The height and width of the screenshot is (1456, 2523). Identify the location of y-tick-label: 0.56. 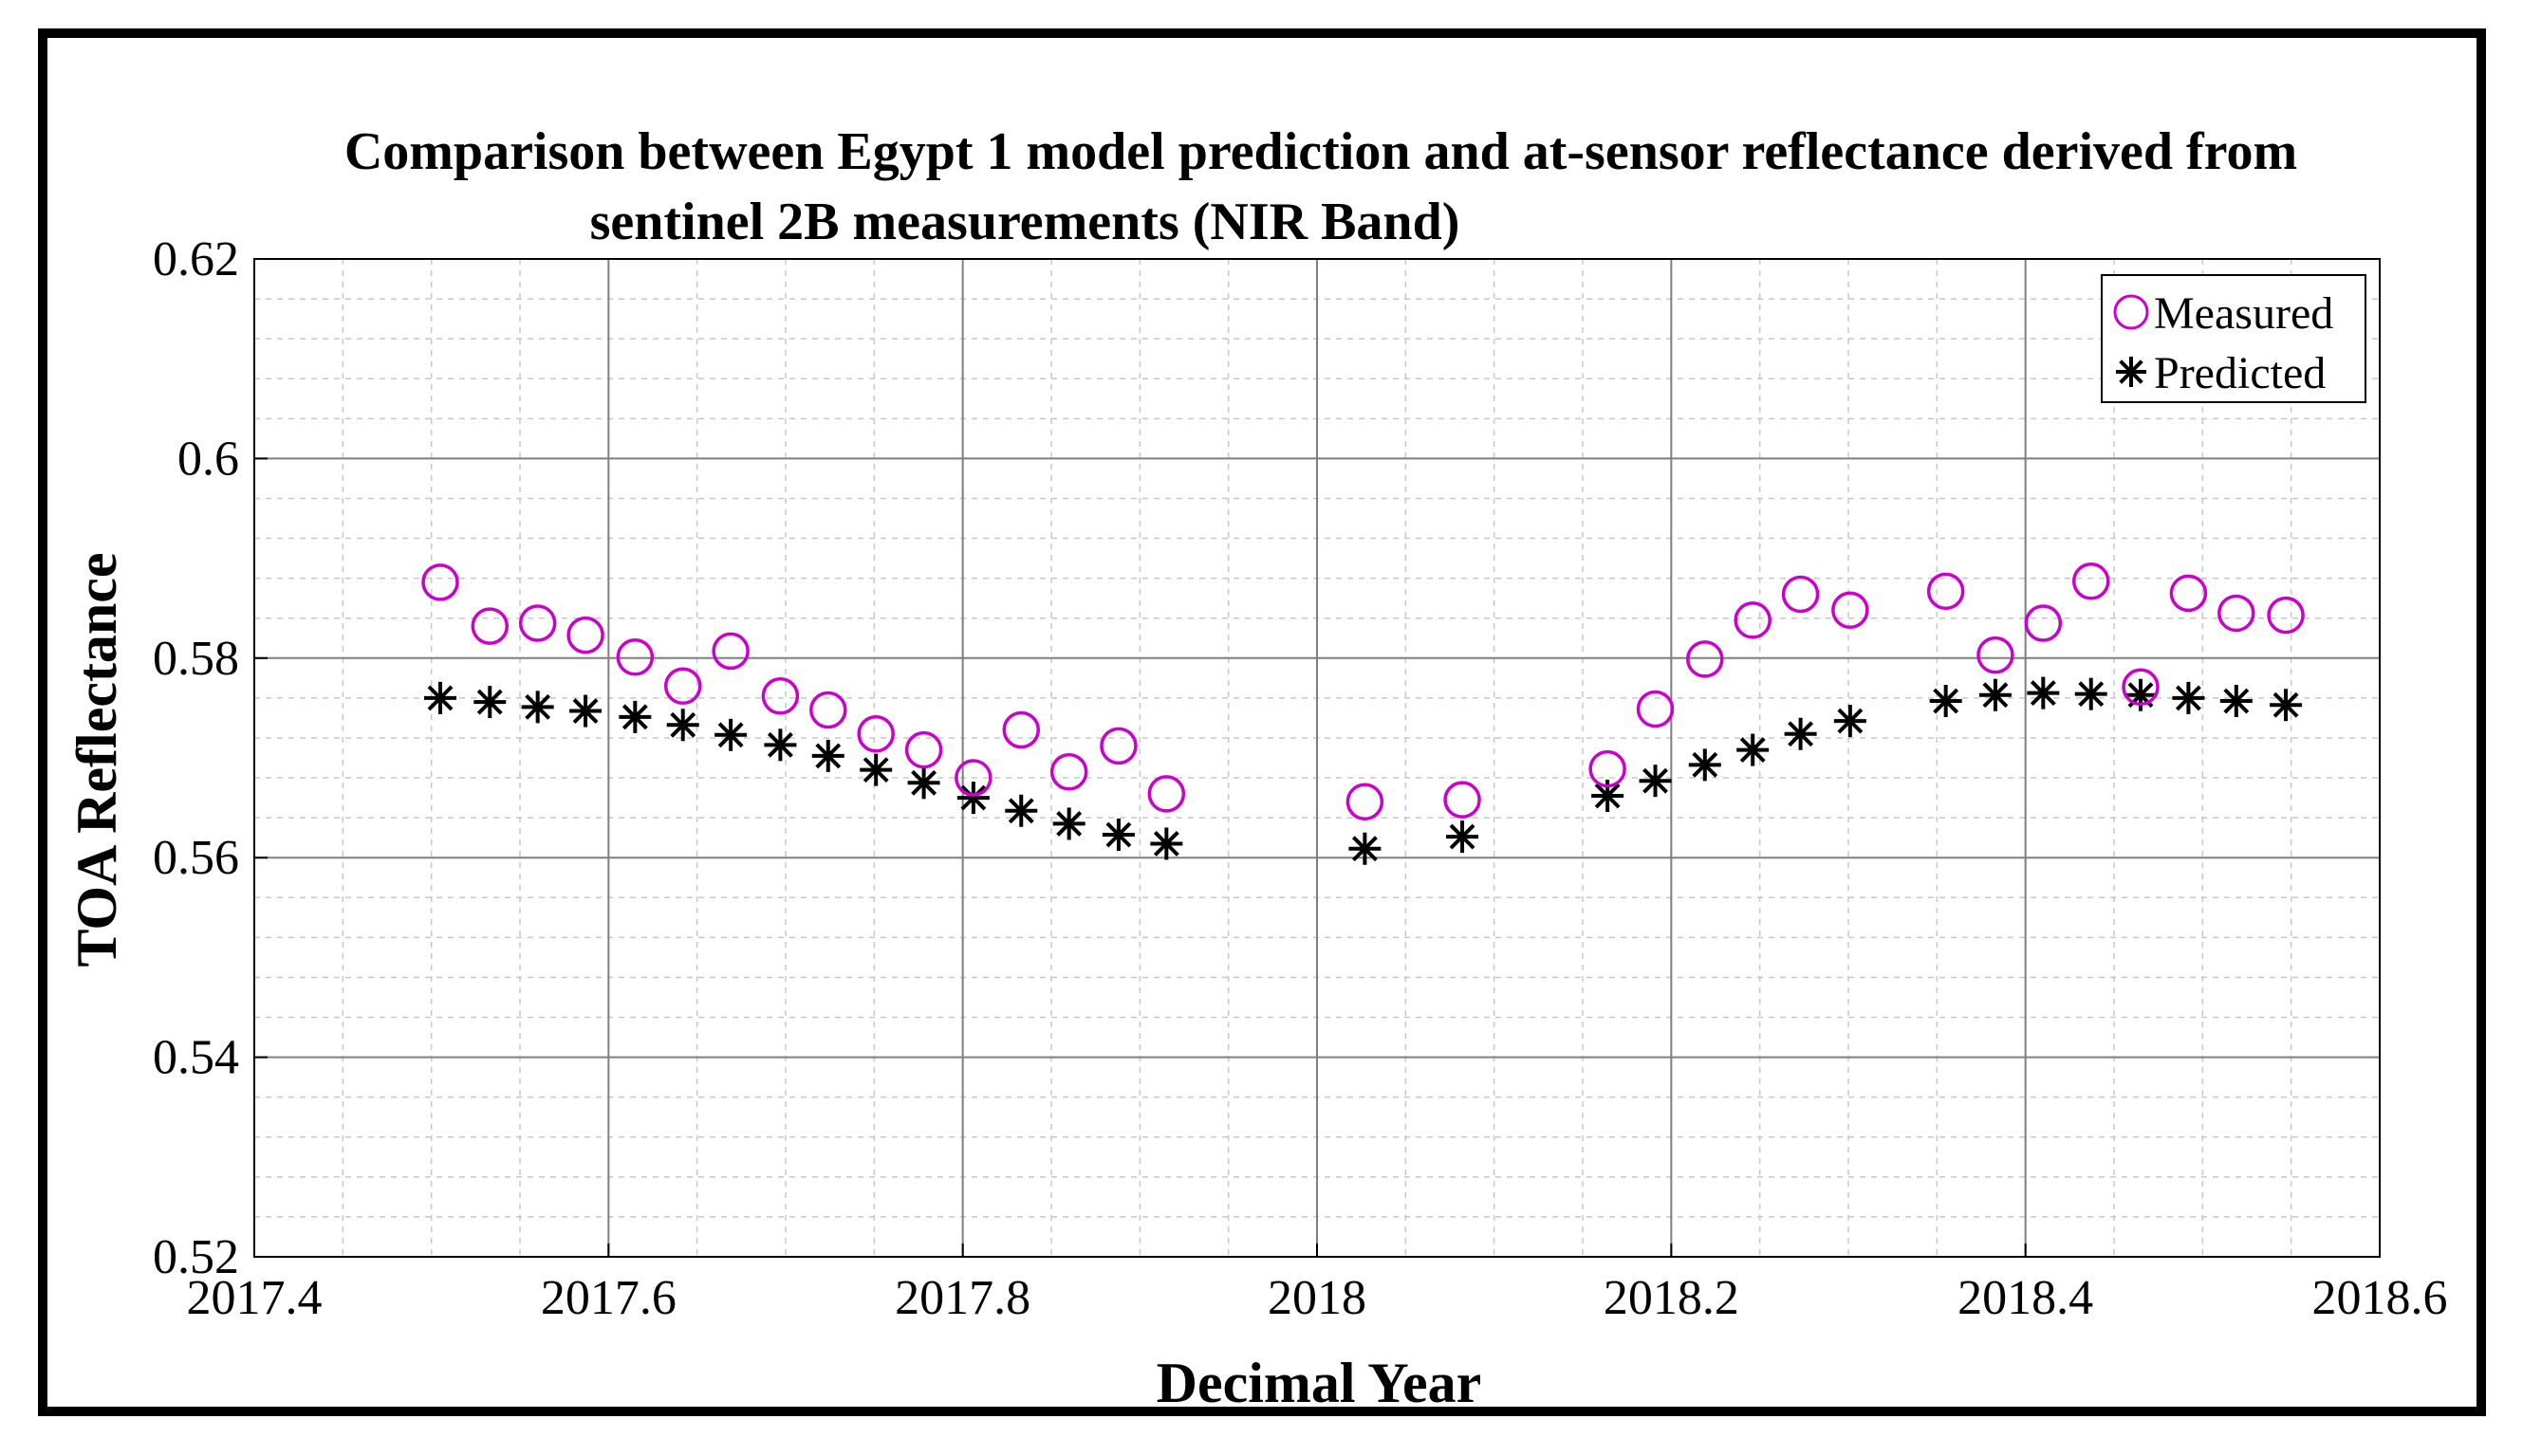
(196, 858).